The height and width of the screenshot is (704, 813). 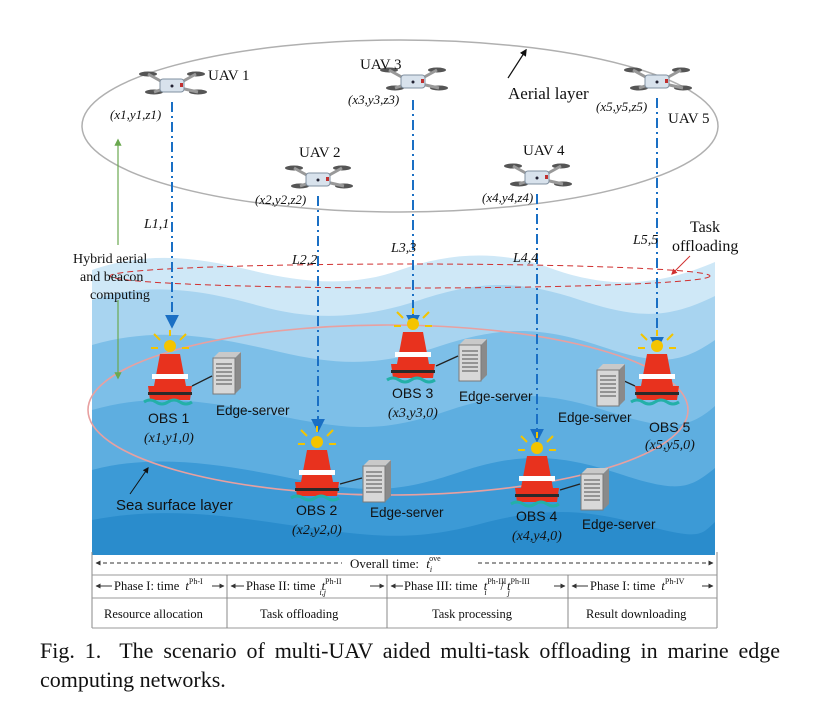 What do you see at coordinates (595, 489) in the screenshot?
I see `edge-server-4-icon` at bounding box center [595, 489].